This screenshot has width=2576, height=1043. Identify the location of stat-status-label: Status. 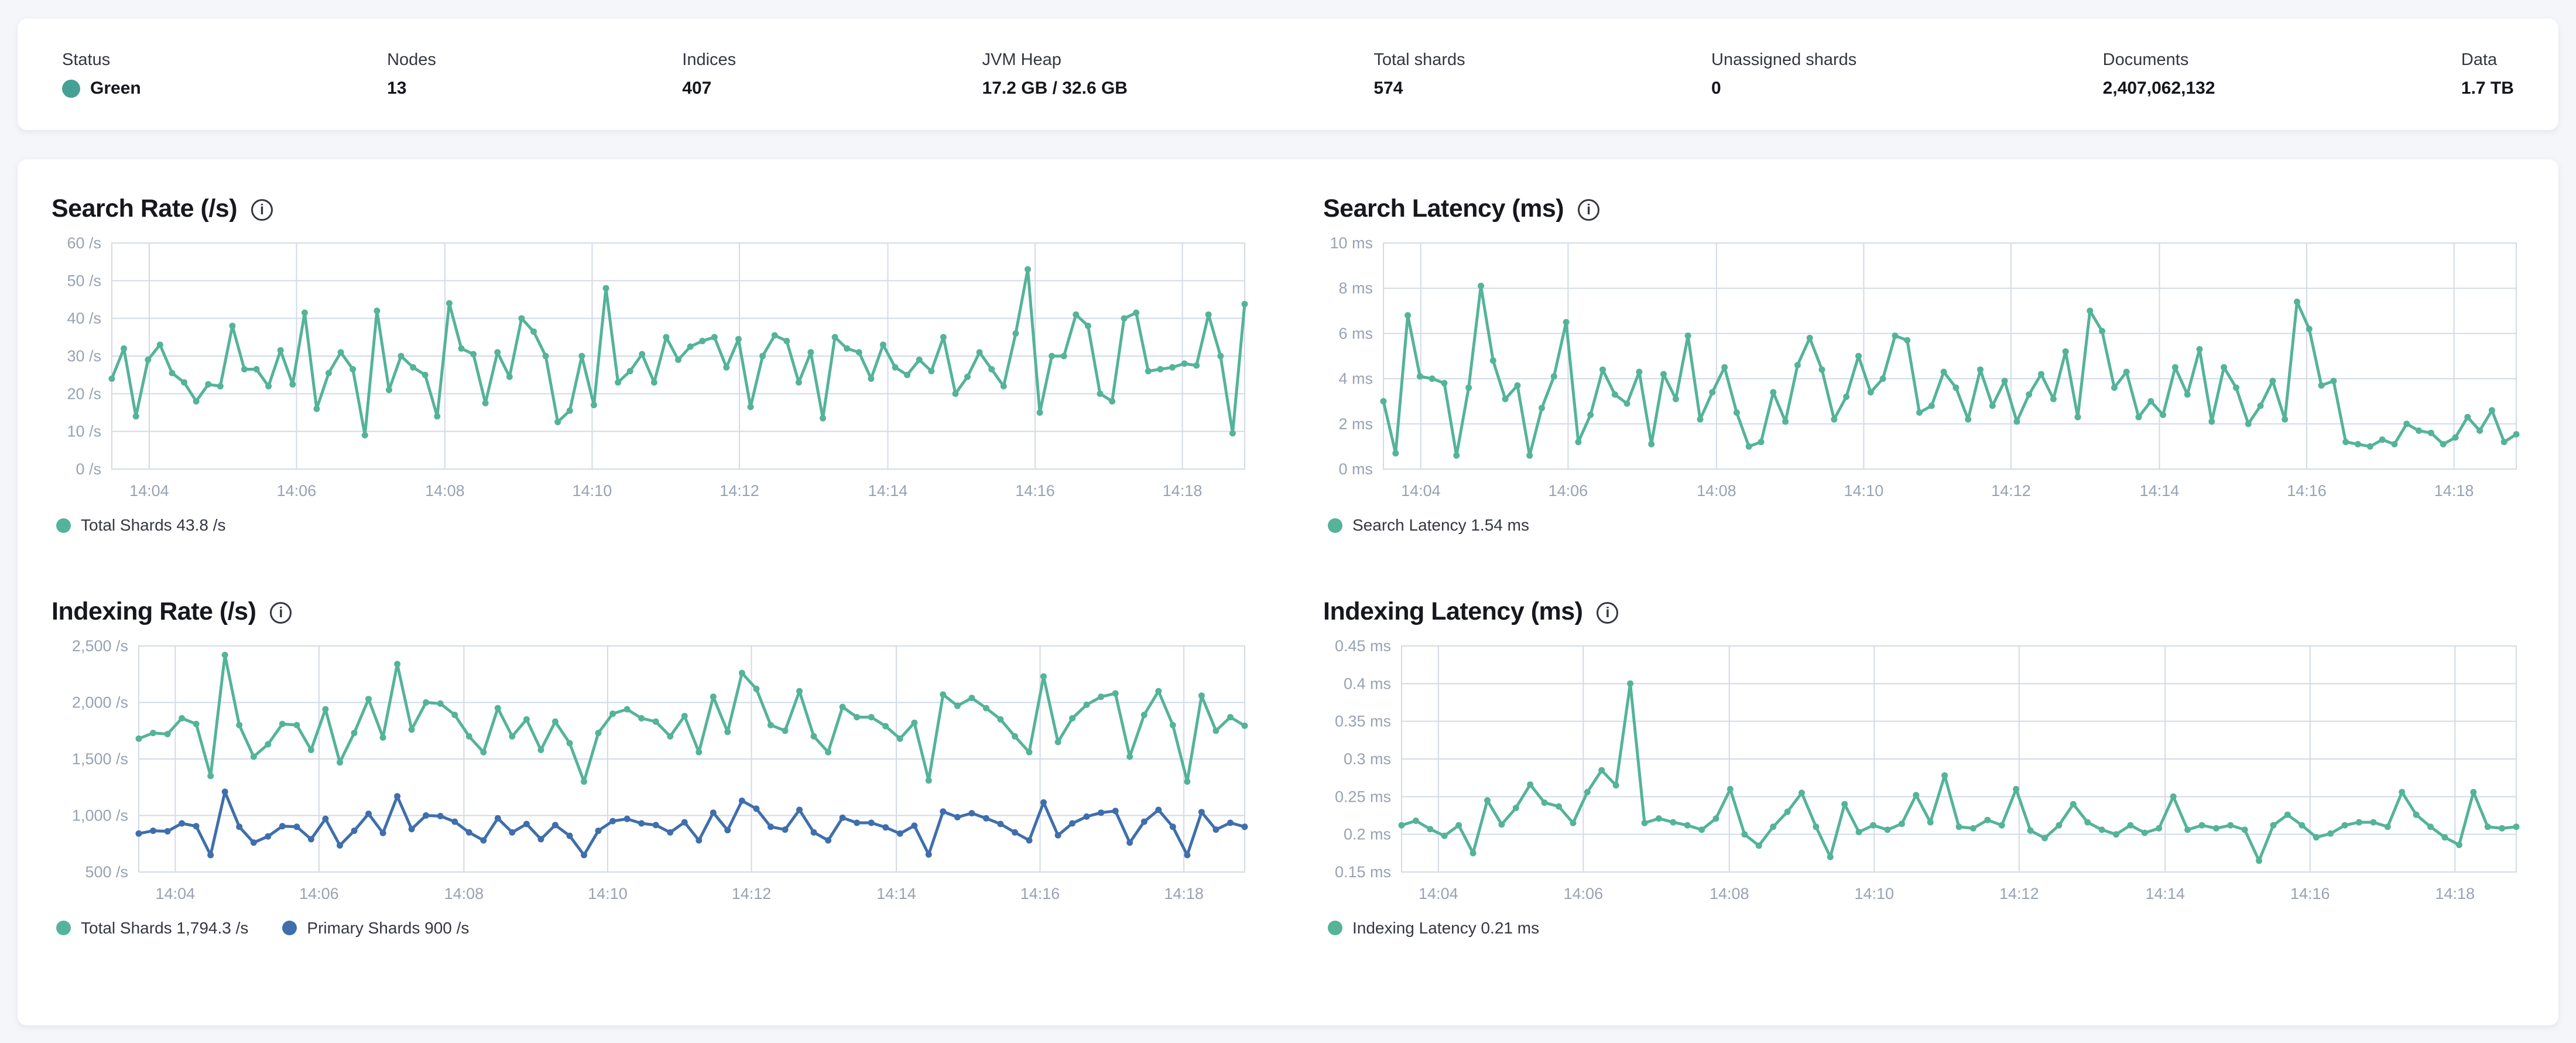
(86, 59).